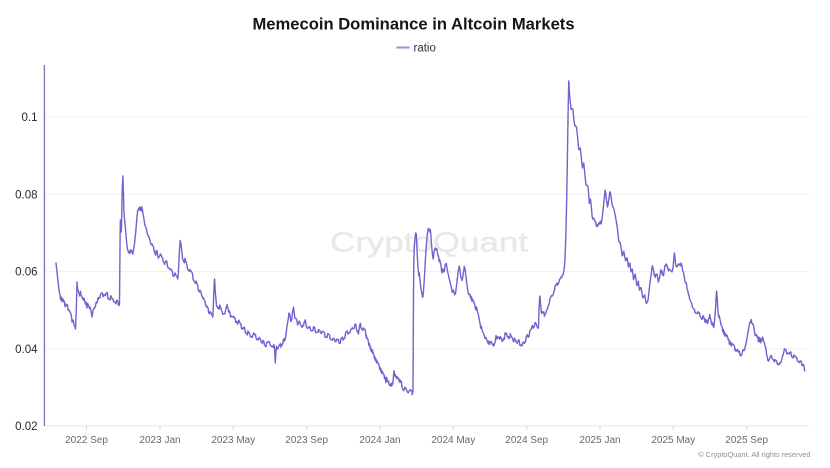  Describe the element at coordinates (599, 440) in the screenshot. I see `svg-text: 2025 Jan` at that location.